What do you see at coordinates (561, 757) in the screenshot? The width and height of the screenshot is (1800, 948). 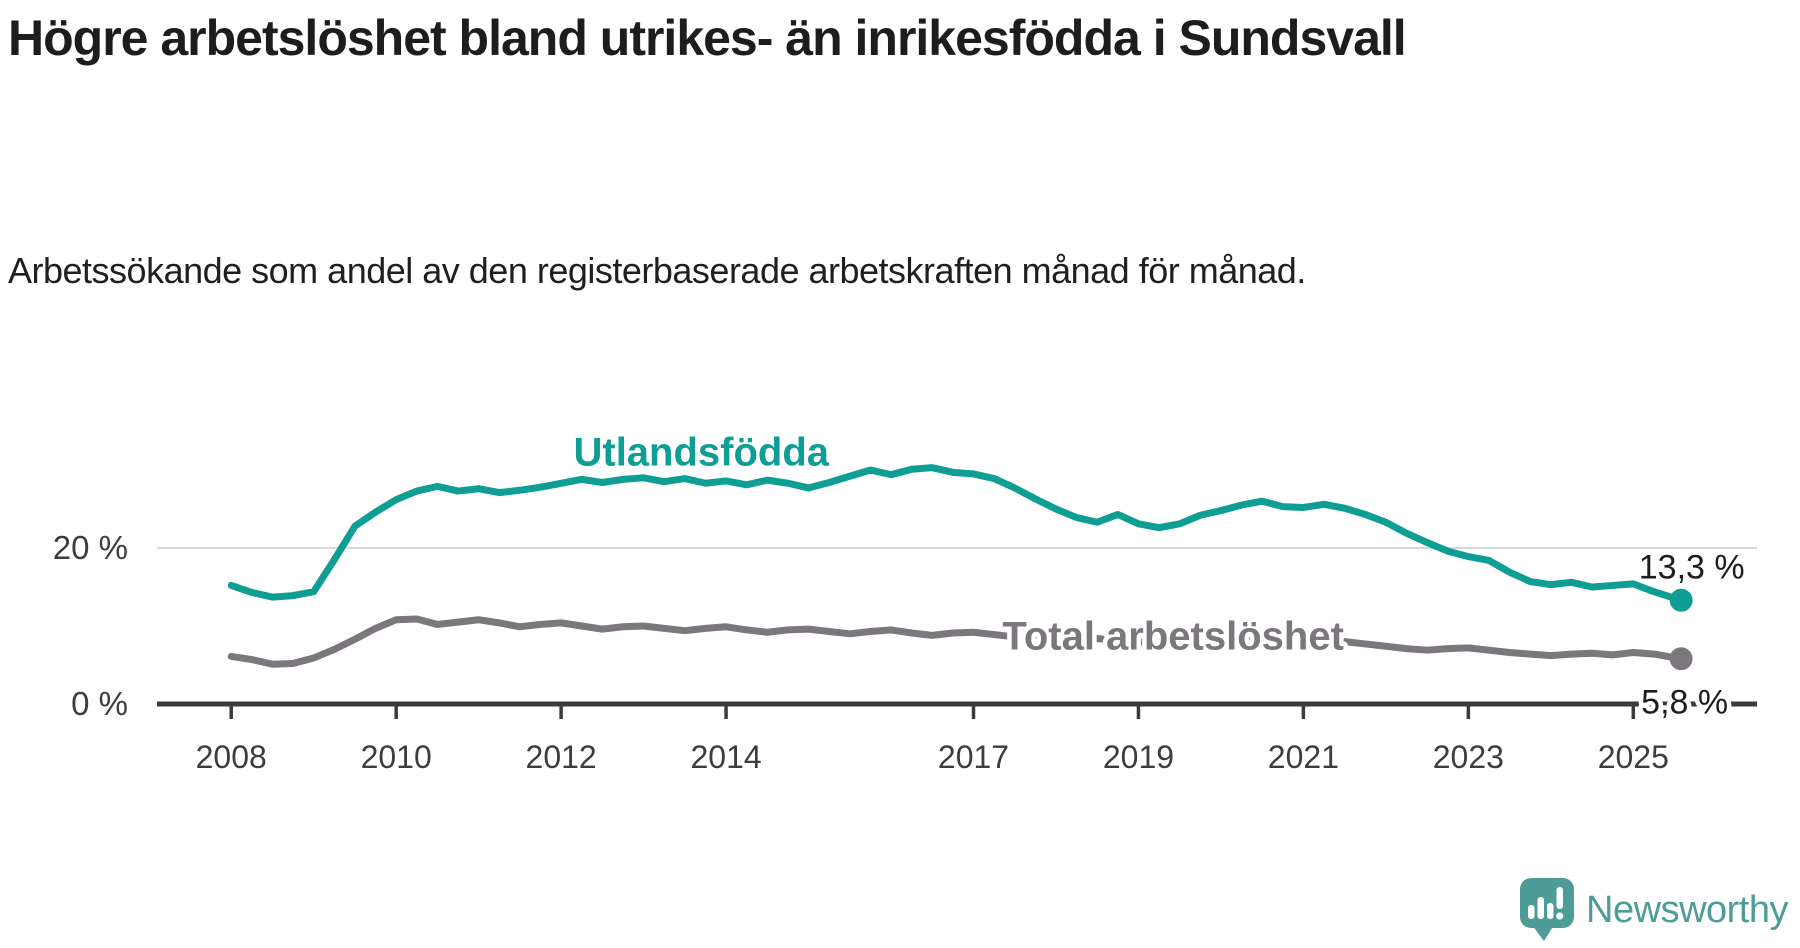 I see `x-tick-label-2012: 2012` at bounding box center [561, 757].